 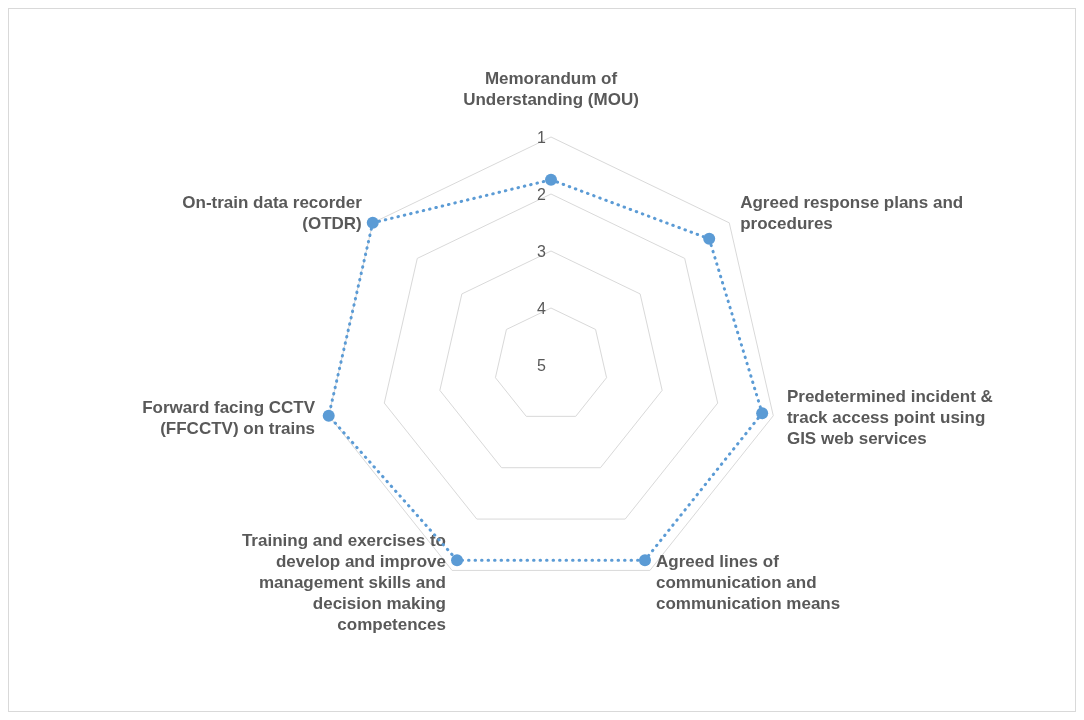 I want to click on spoke-label: Memorandum of Understanding (MOU), so click(x=551, y=89).